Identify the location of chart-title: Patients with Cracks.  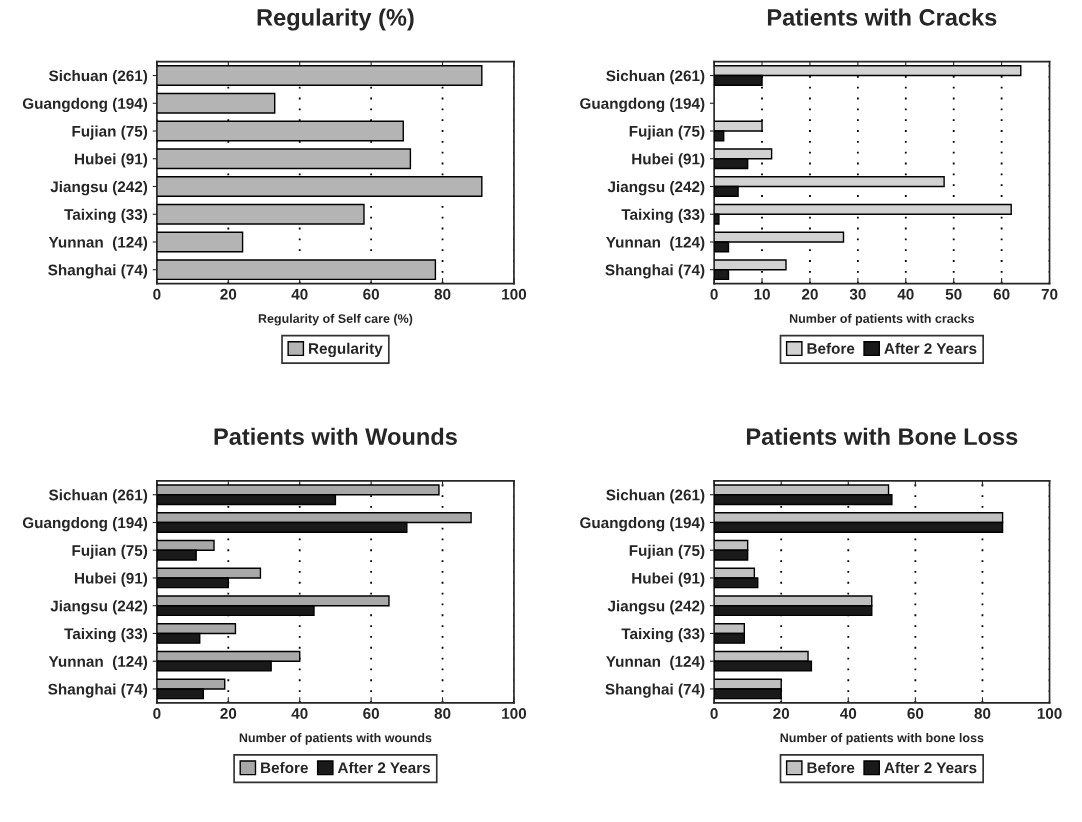
(882, 17).